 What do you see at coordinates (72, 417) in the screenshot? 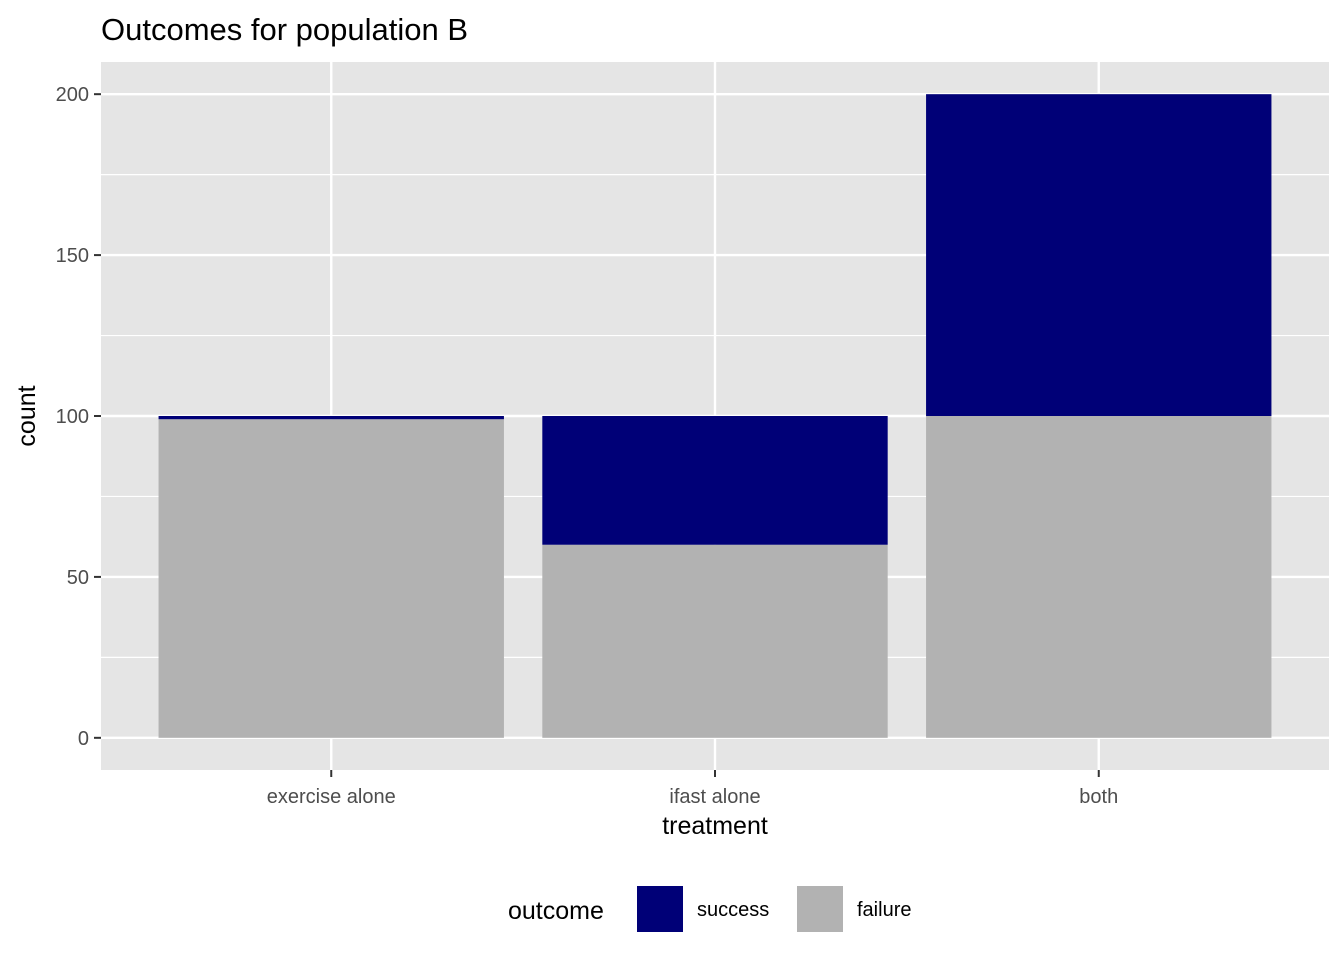
I see `y-tick-label: 100` at bounding box center [72, 417].